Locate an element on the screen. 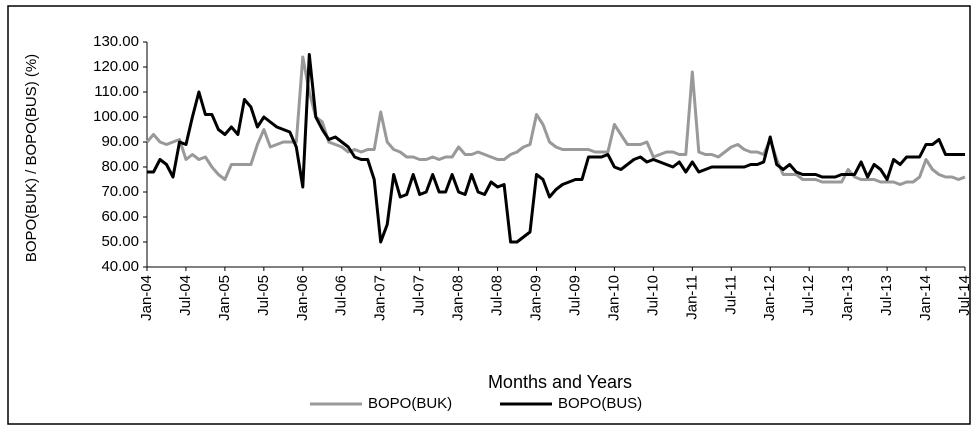 The width and height of the screenshot is (978, 425). y-tick-label: 80.00 is located at coordinates (120, 166).